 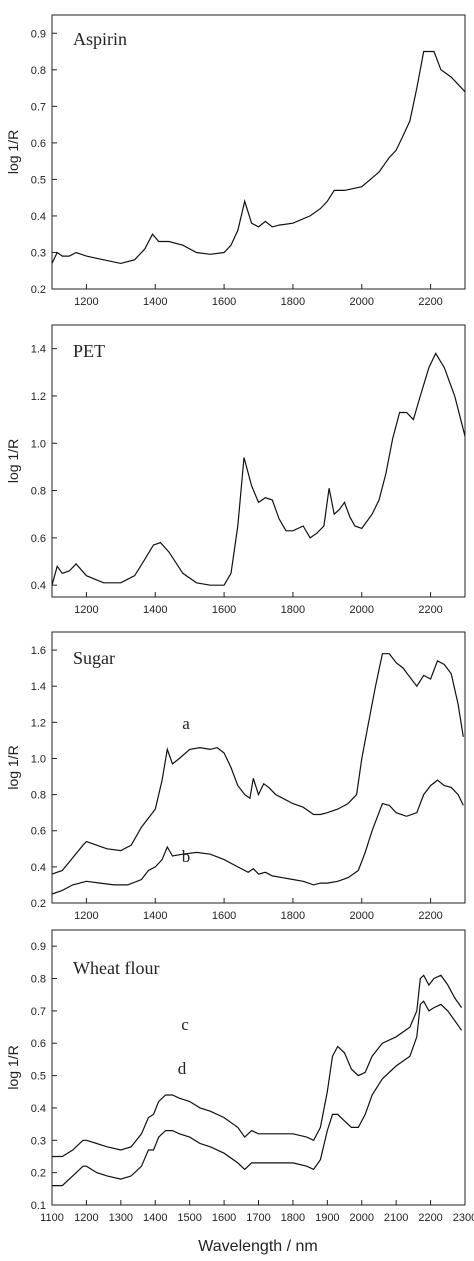 What do you see at coordinates (121, 1218) in the screenshot?
I see `x-tick-label: 1300` at bounding box center [121, 1218].